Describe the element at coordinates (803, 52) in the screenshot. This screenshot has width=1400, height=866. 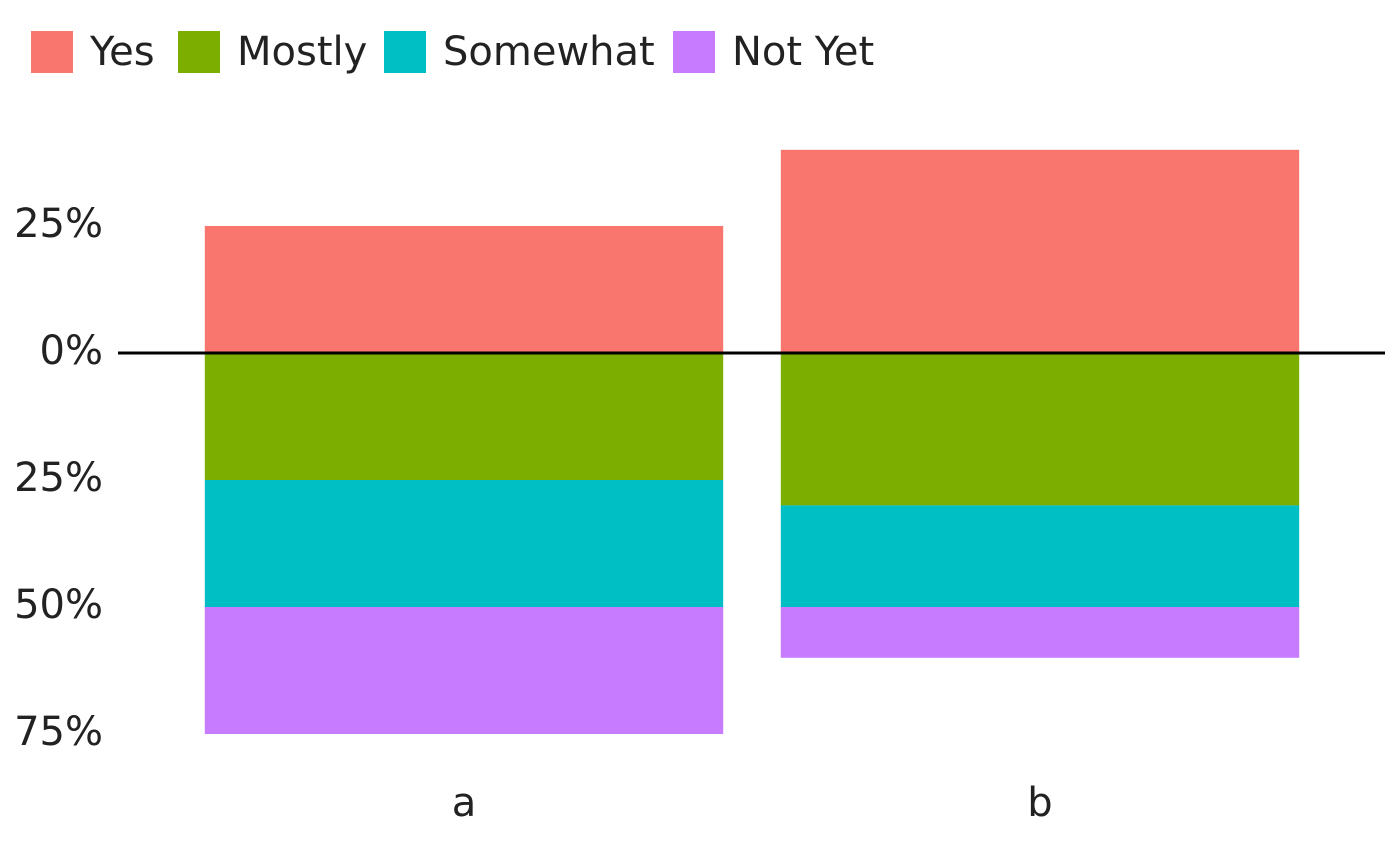
I see `legend-label: Not Yet` at that location.